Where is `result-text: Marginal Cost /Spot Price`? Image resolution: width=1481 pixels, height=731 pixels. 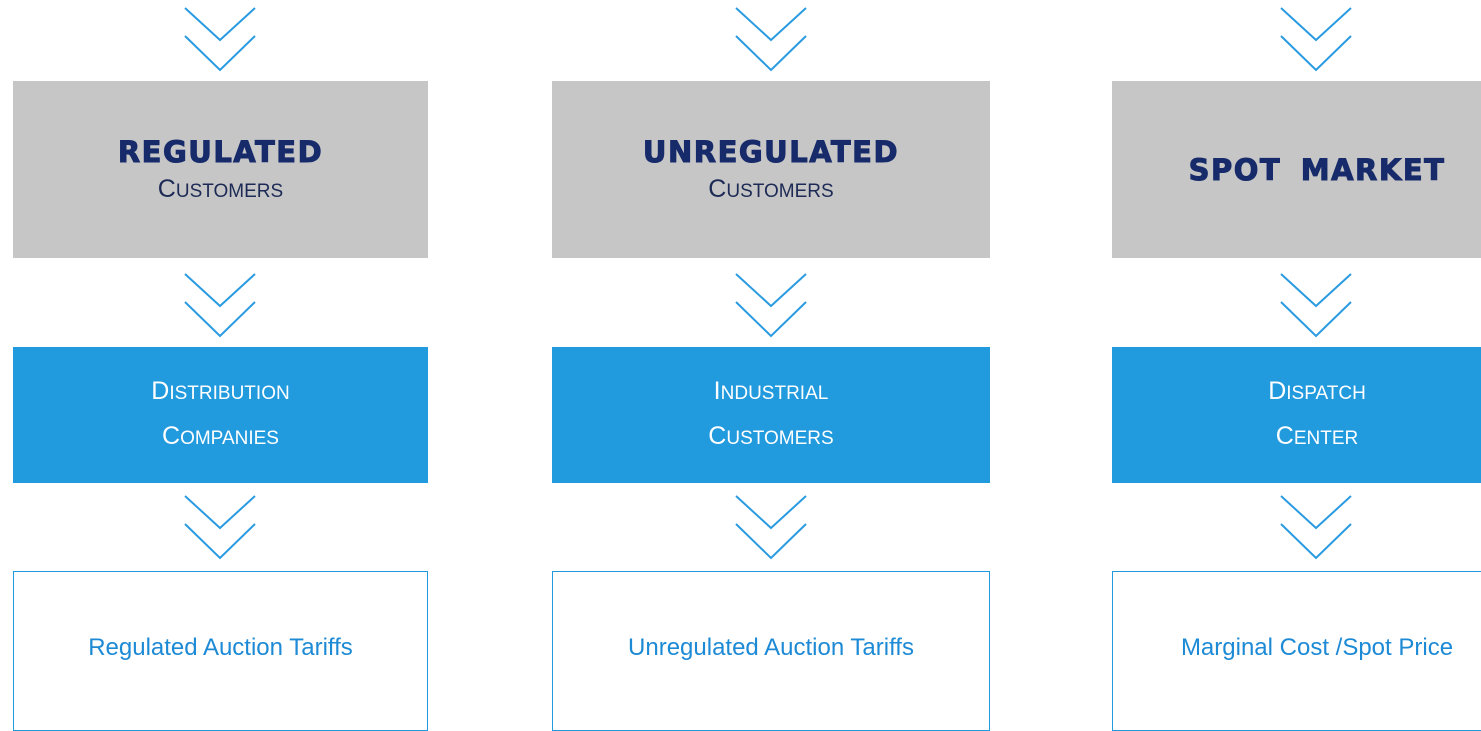 result-text: Marginal Cost /Spot Price is located at coordinates (1317, 647).